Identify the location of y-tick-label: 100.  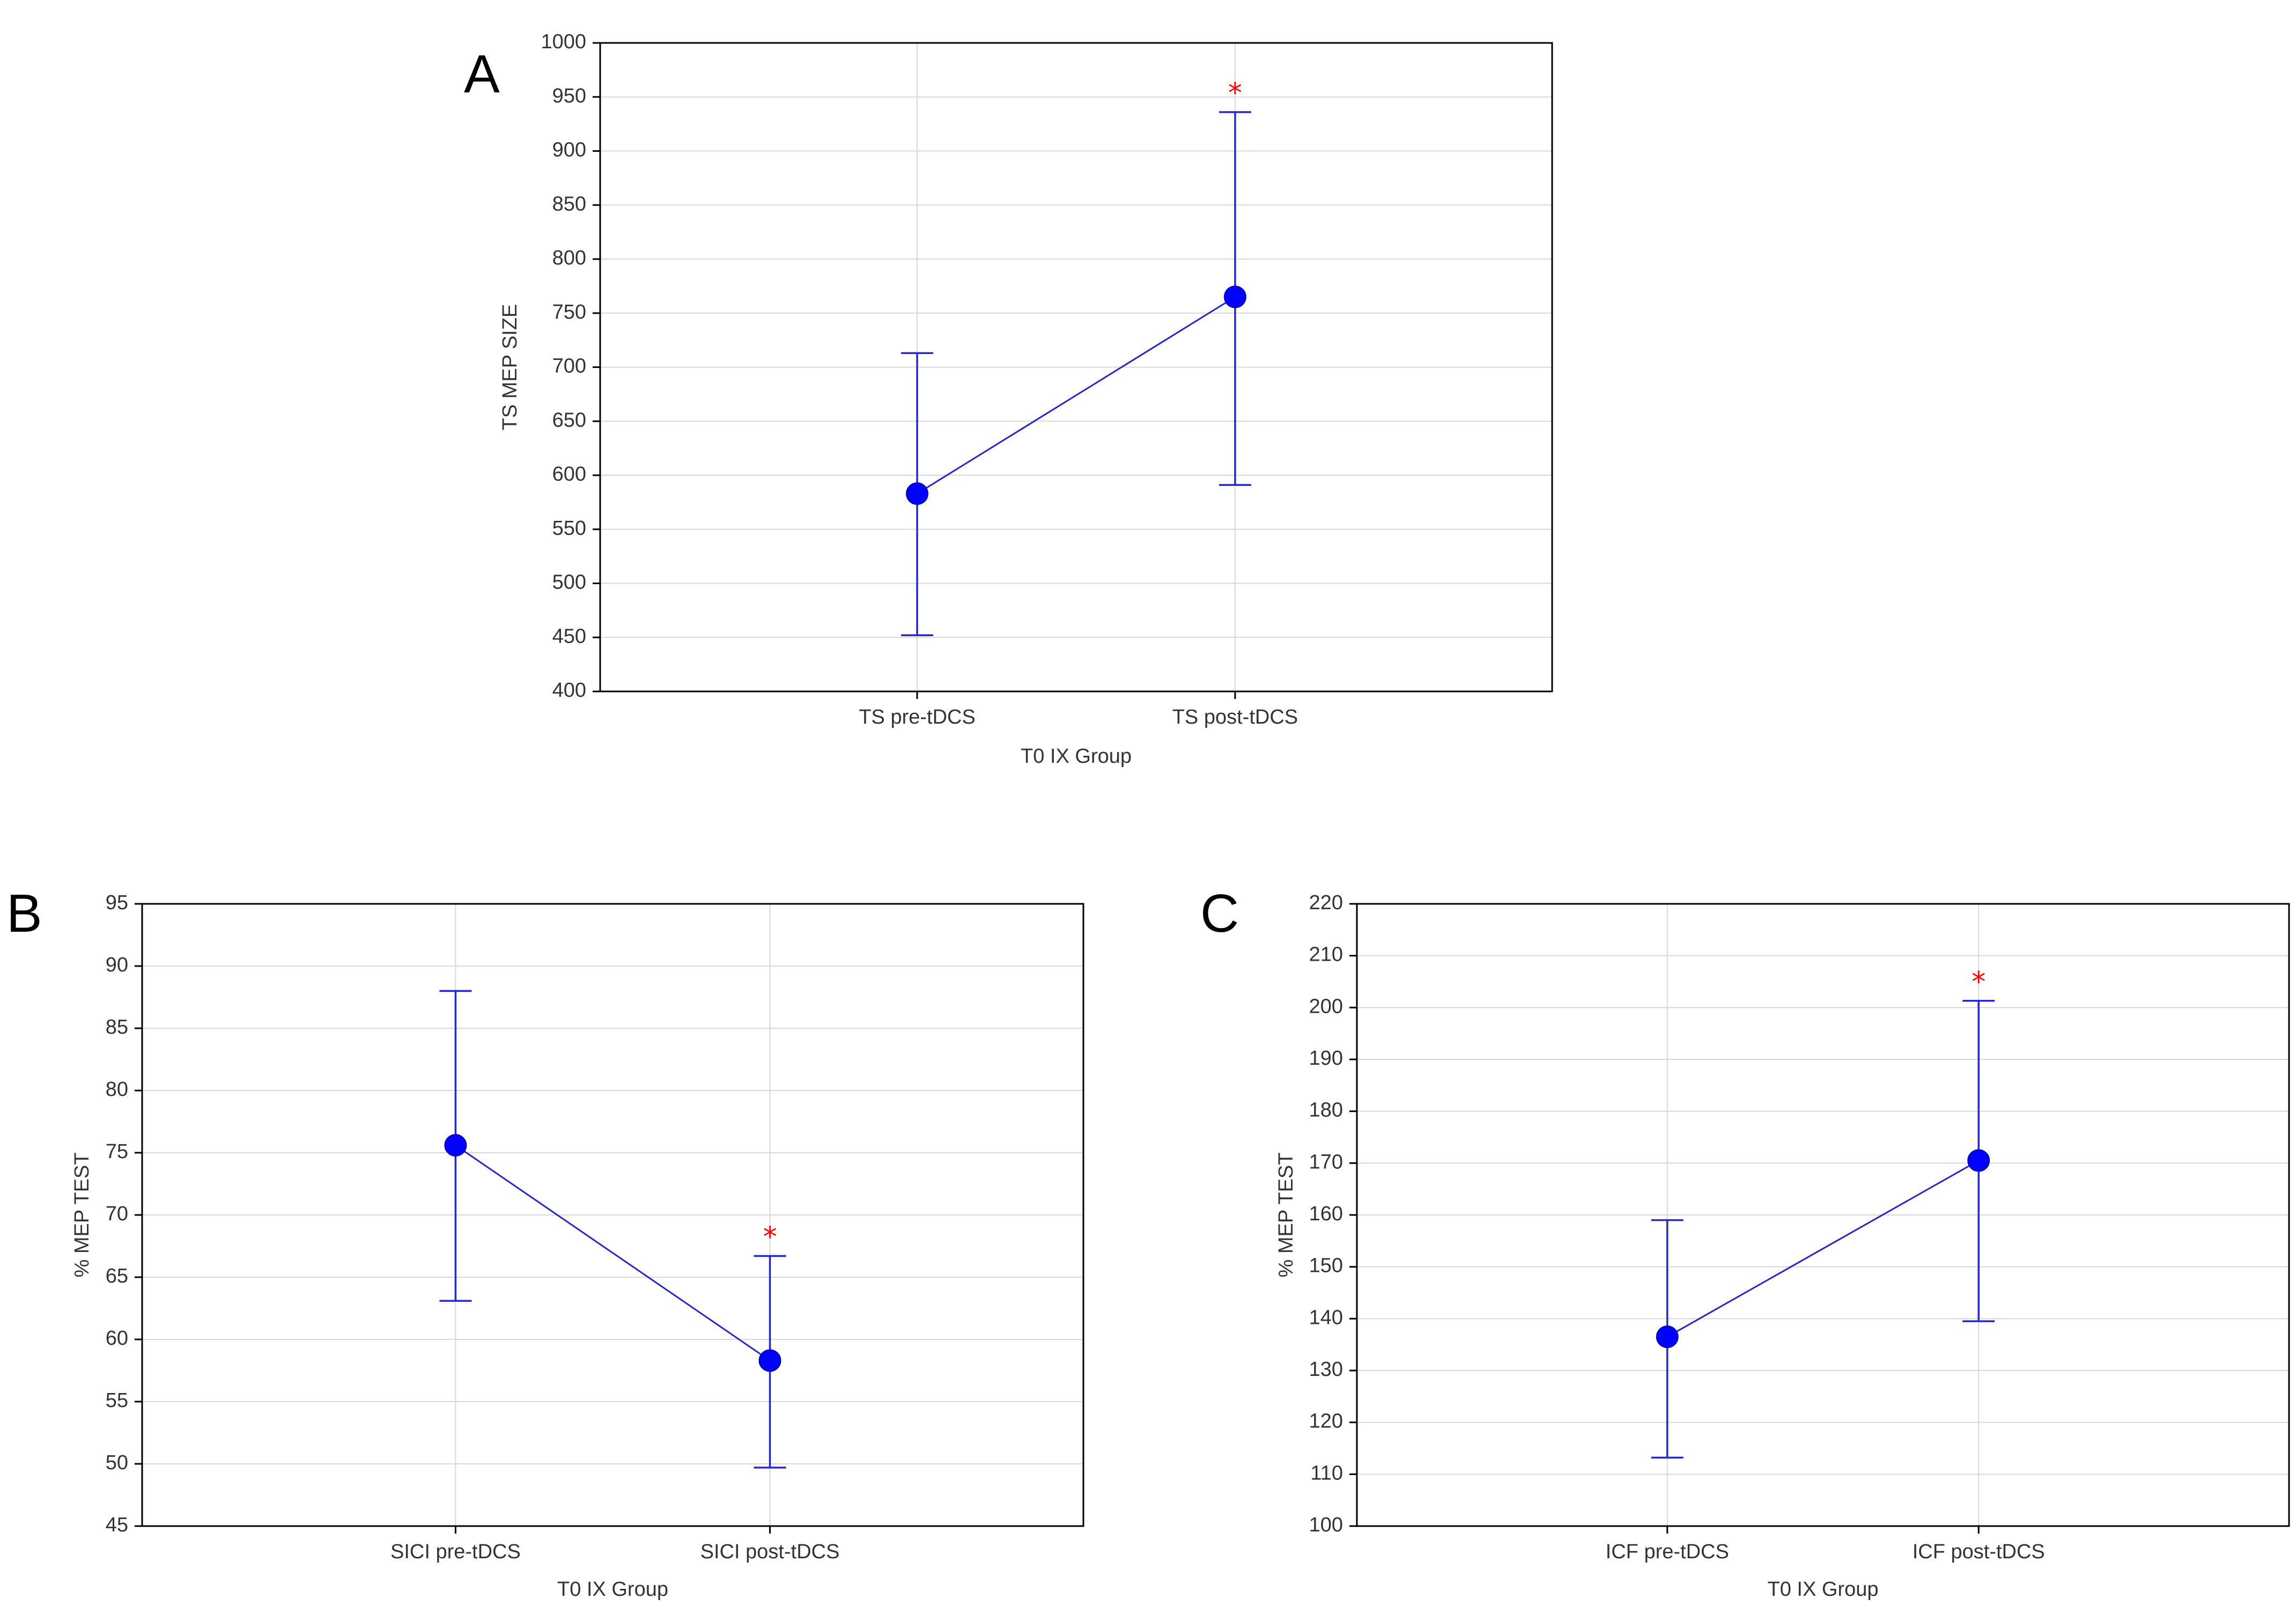
(1326, 1525).